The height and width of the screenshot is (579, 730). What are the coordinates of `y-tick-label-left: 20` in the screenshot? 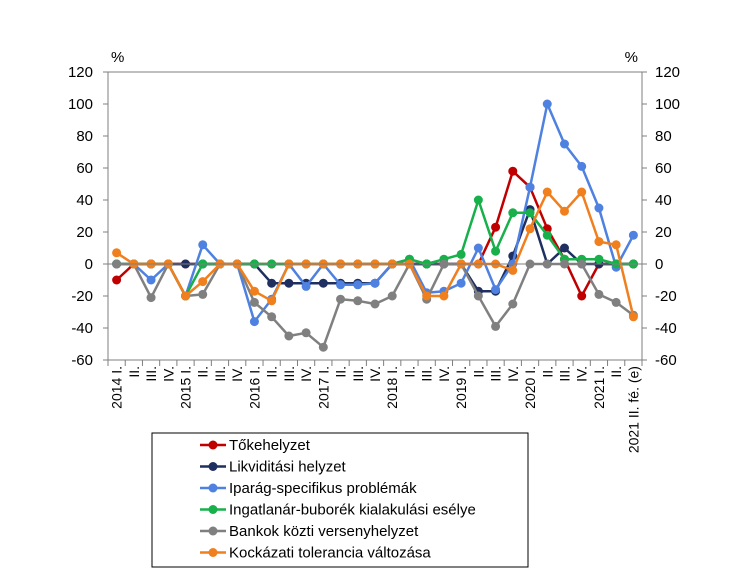 It's located at (84, 232).